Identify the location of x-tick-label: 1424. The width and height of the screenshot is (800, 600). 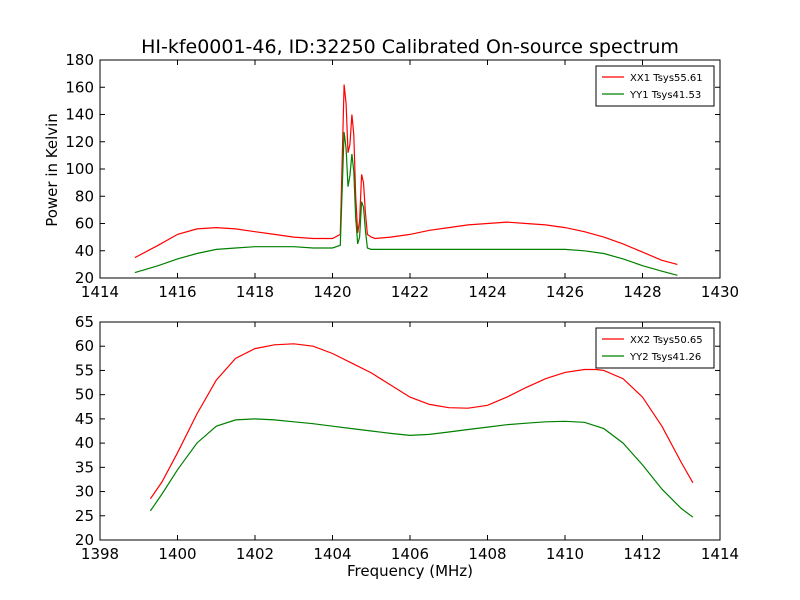
(487, 292).